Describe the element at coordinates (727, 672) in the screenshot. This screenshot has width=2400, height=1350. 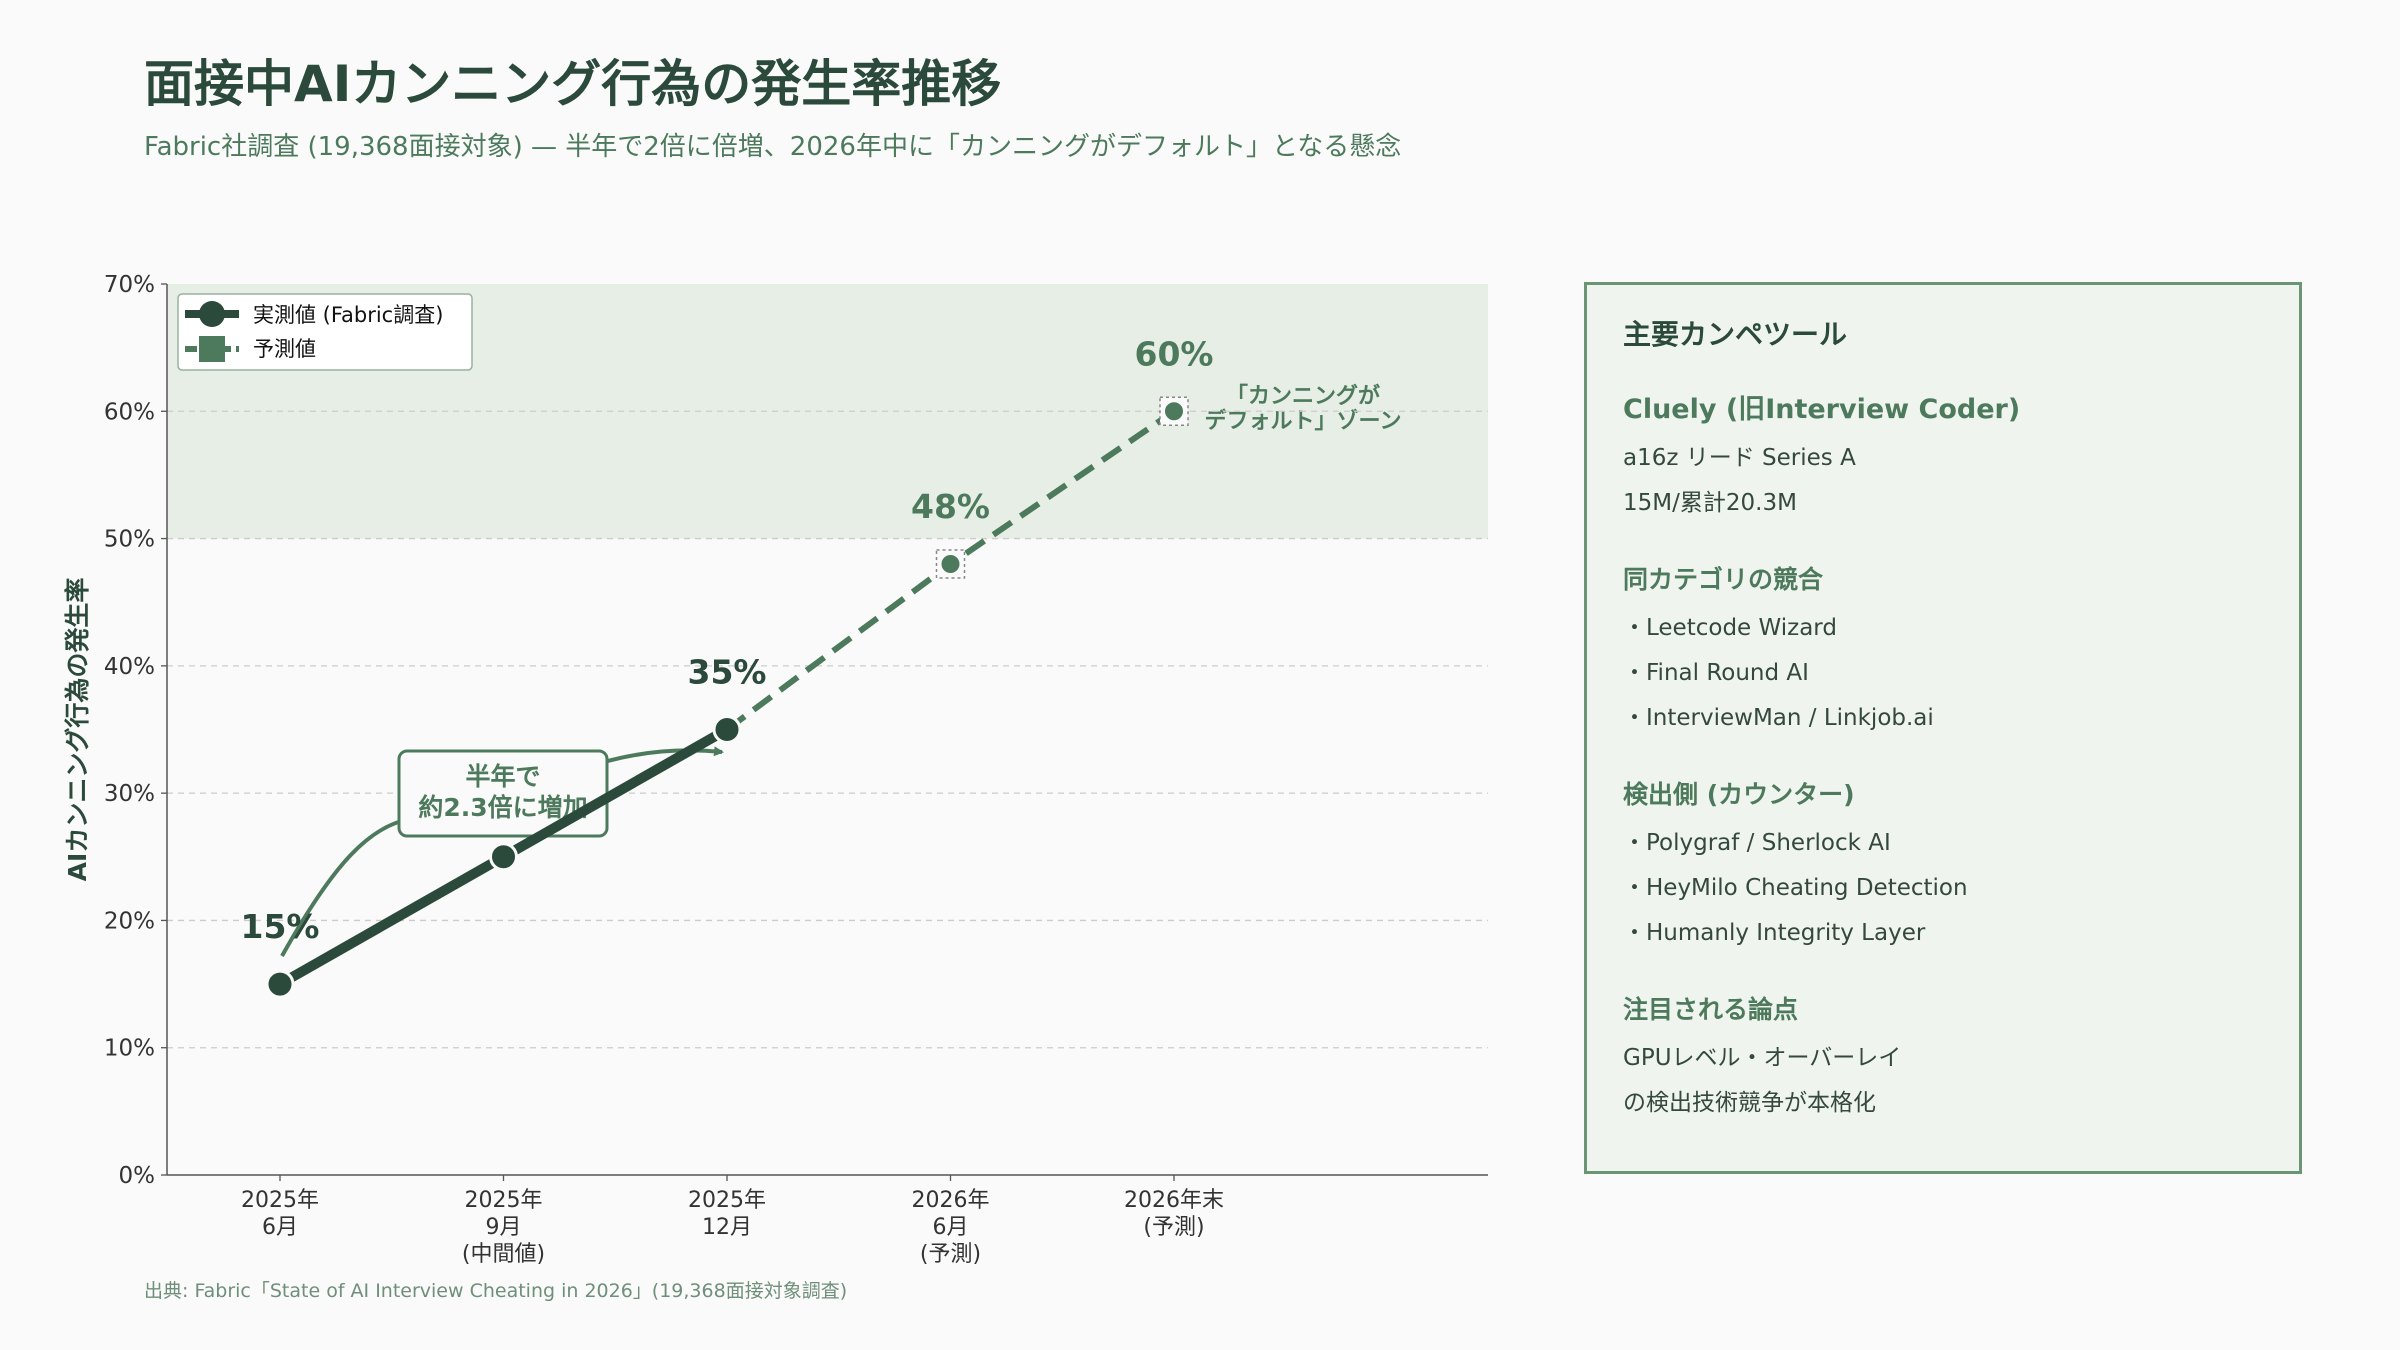
I see `data-label: 35%` at that location.